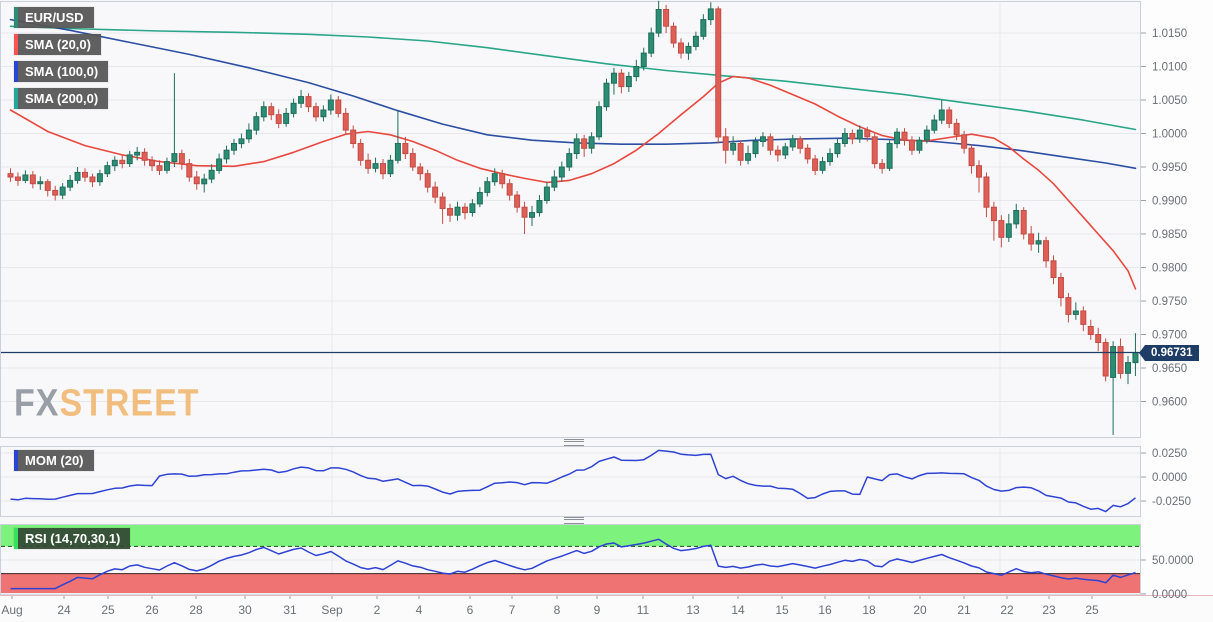 The image size is (1213, 622). Describe the element at coordinates (54, 460) in the screenshot. I see `mom-legend-chip: MOM (20)` at that location.